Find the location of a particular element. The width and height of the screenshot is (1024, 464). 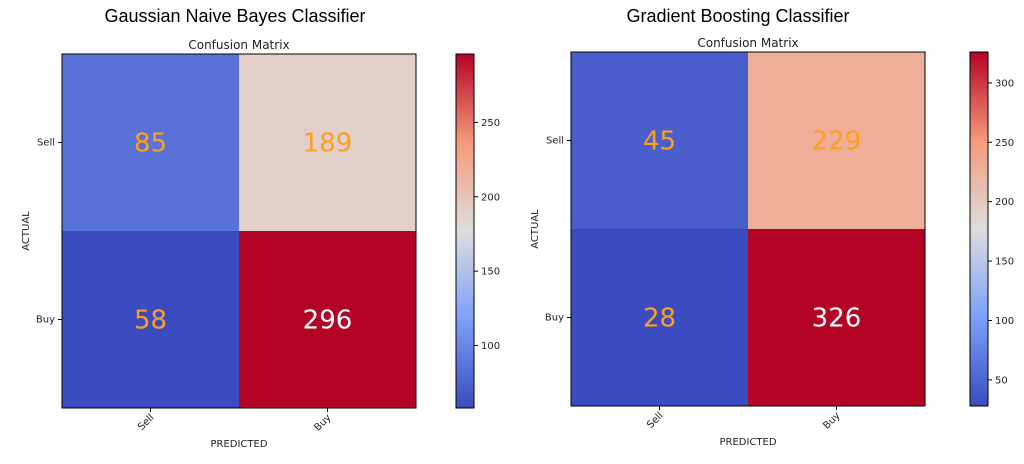

right-figure-title: Gradient Boosting Classifier is located at coordinates (738, 16).